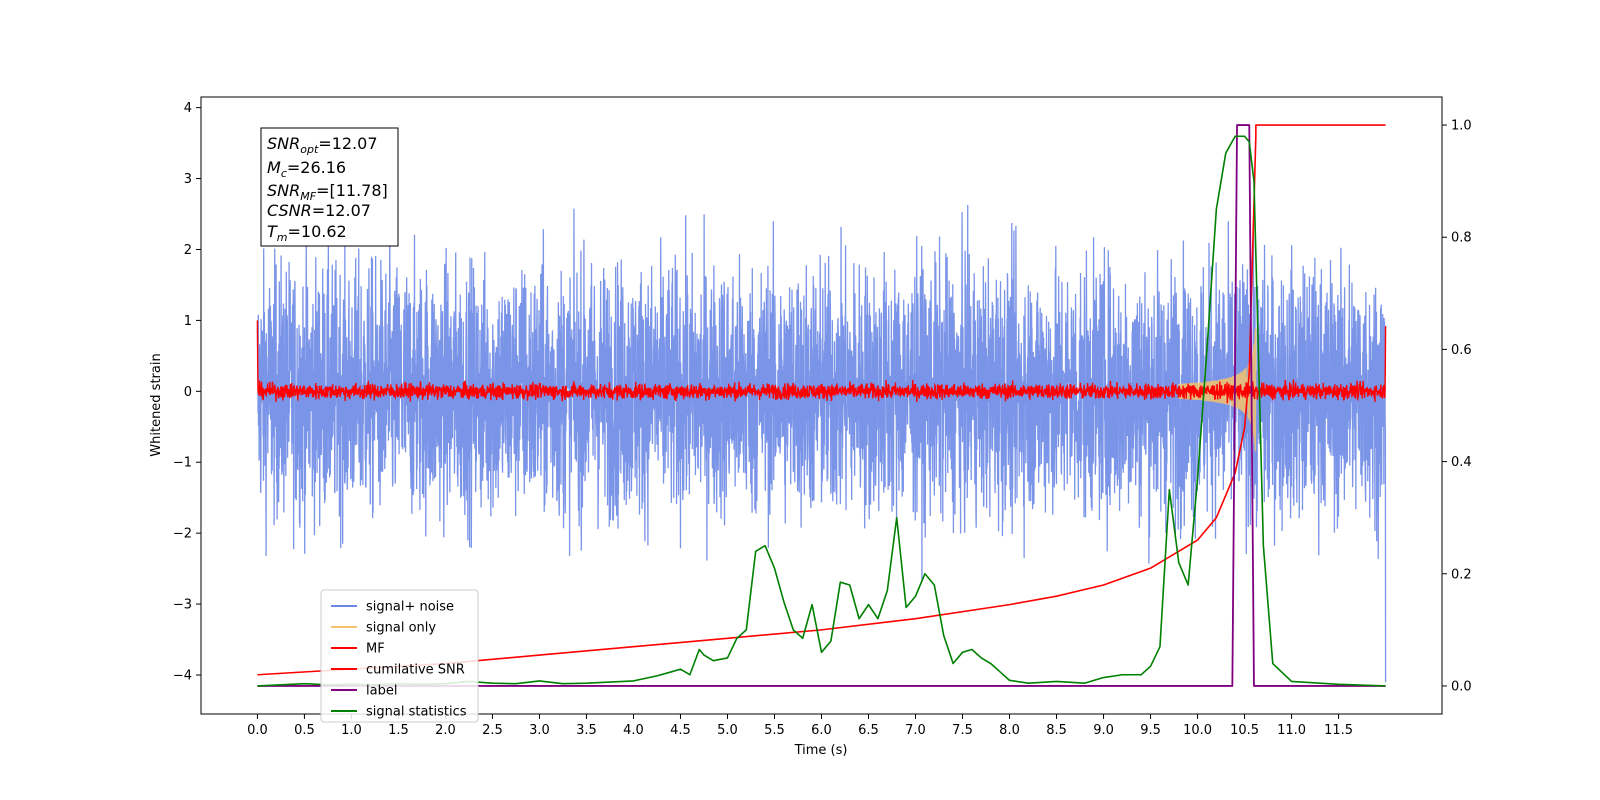 This screenshot has width=1600, height=800. I want to click on x-tick-label: 7.0, so click(915, 730).